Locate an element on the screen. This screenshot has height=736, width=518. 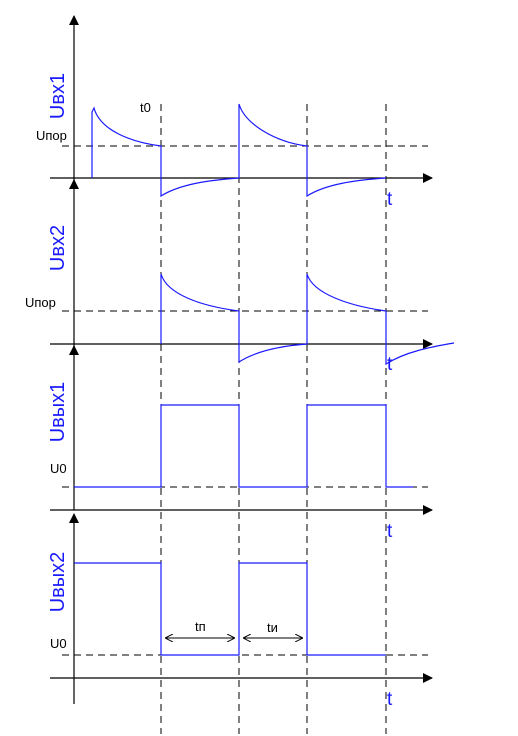
x-axis-label-4: t is located at coordinates (390, 699).